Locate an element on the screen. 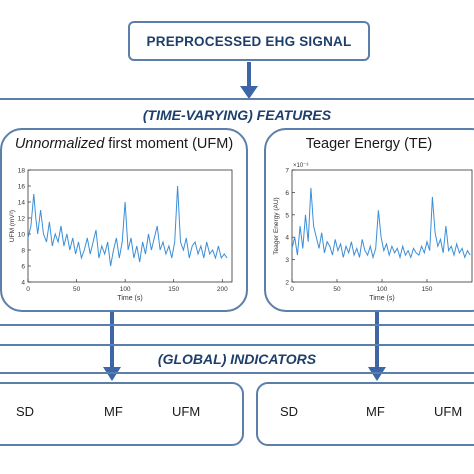 This screenshot has width=474, height=474. arrow-header-to-features is located at coordinates (249, 80).